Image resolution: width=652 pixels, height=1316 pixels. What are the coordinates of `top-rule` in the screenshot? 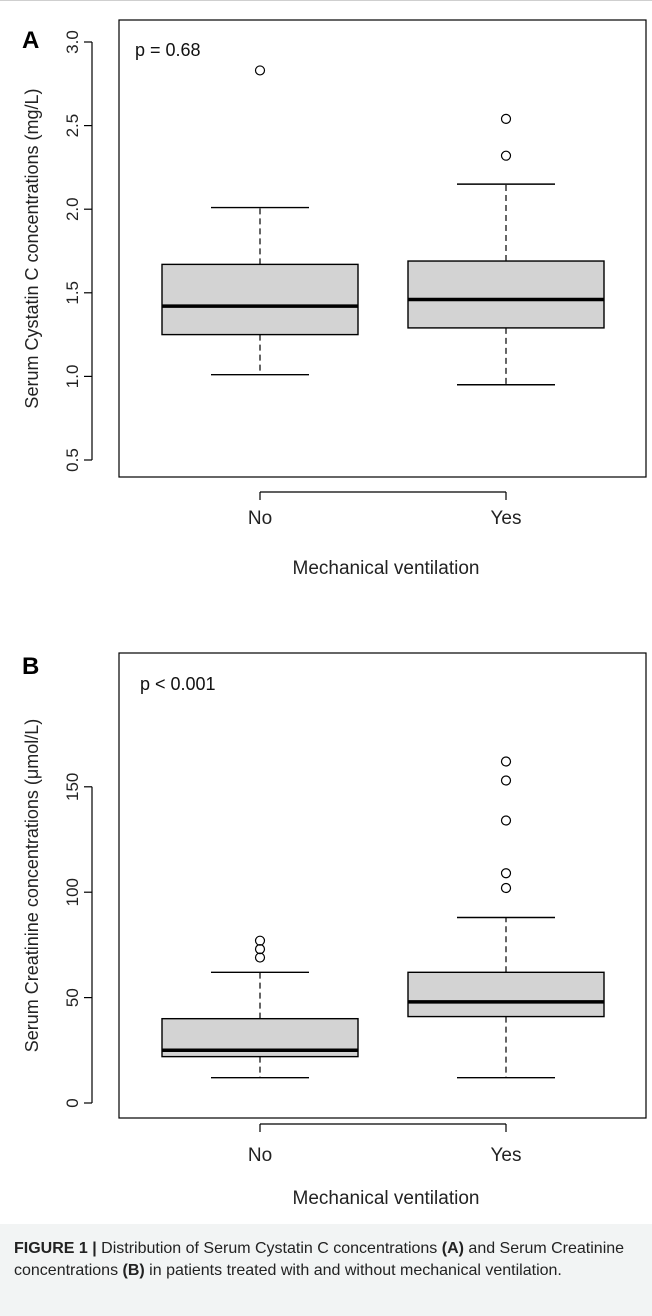 It's located at (326, 0).